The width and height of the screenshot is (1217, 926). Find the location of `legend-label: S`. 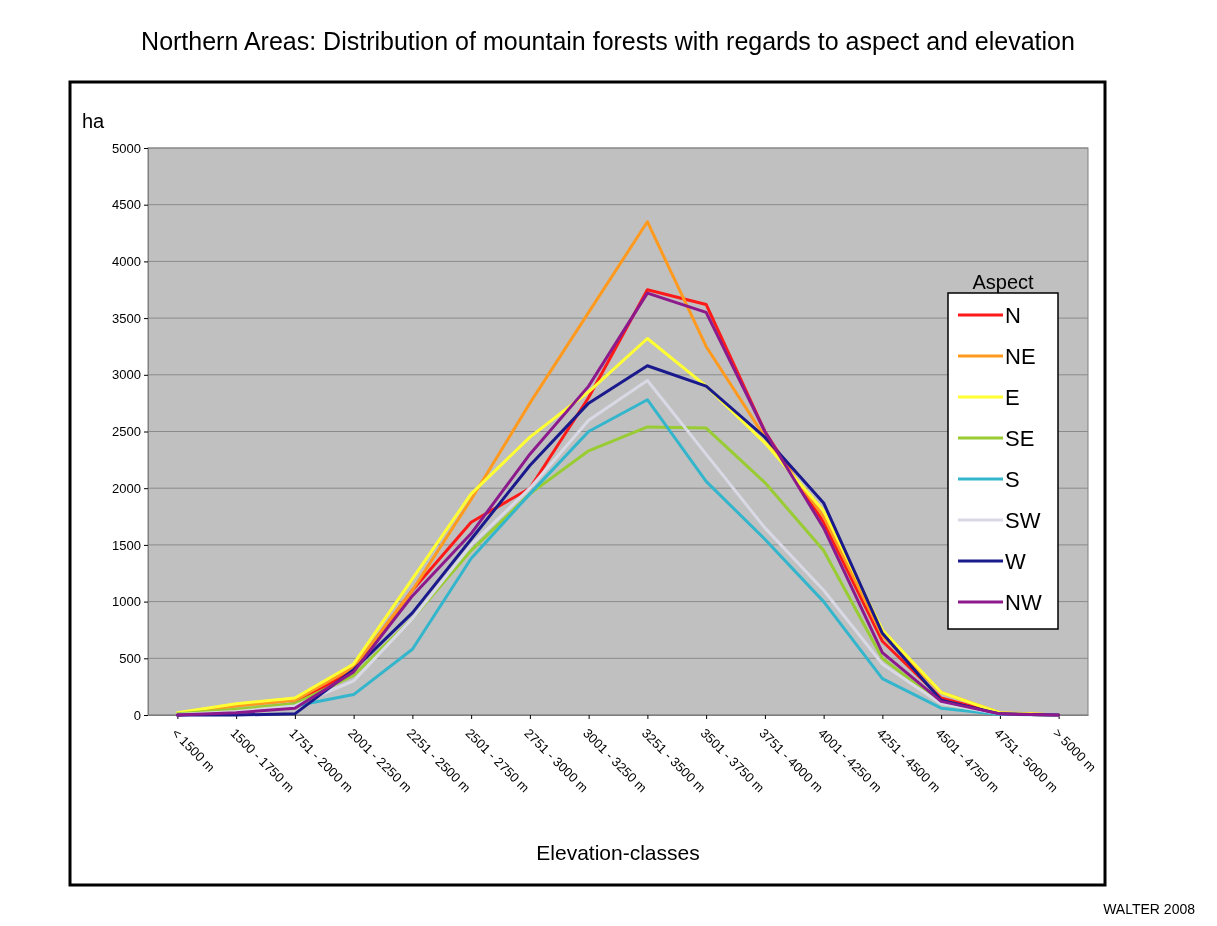

legend-label: S is located at coordinates (1012, 479).